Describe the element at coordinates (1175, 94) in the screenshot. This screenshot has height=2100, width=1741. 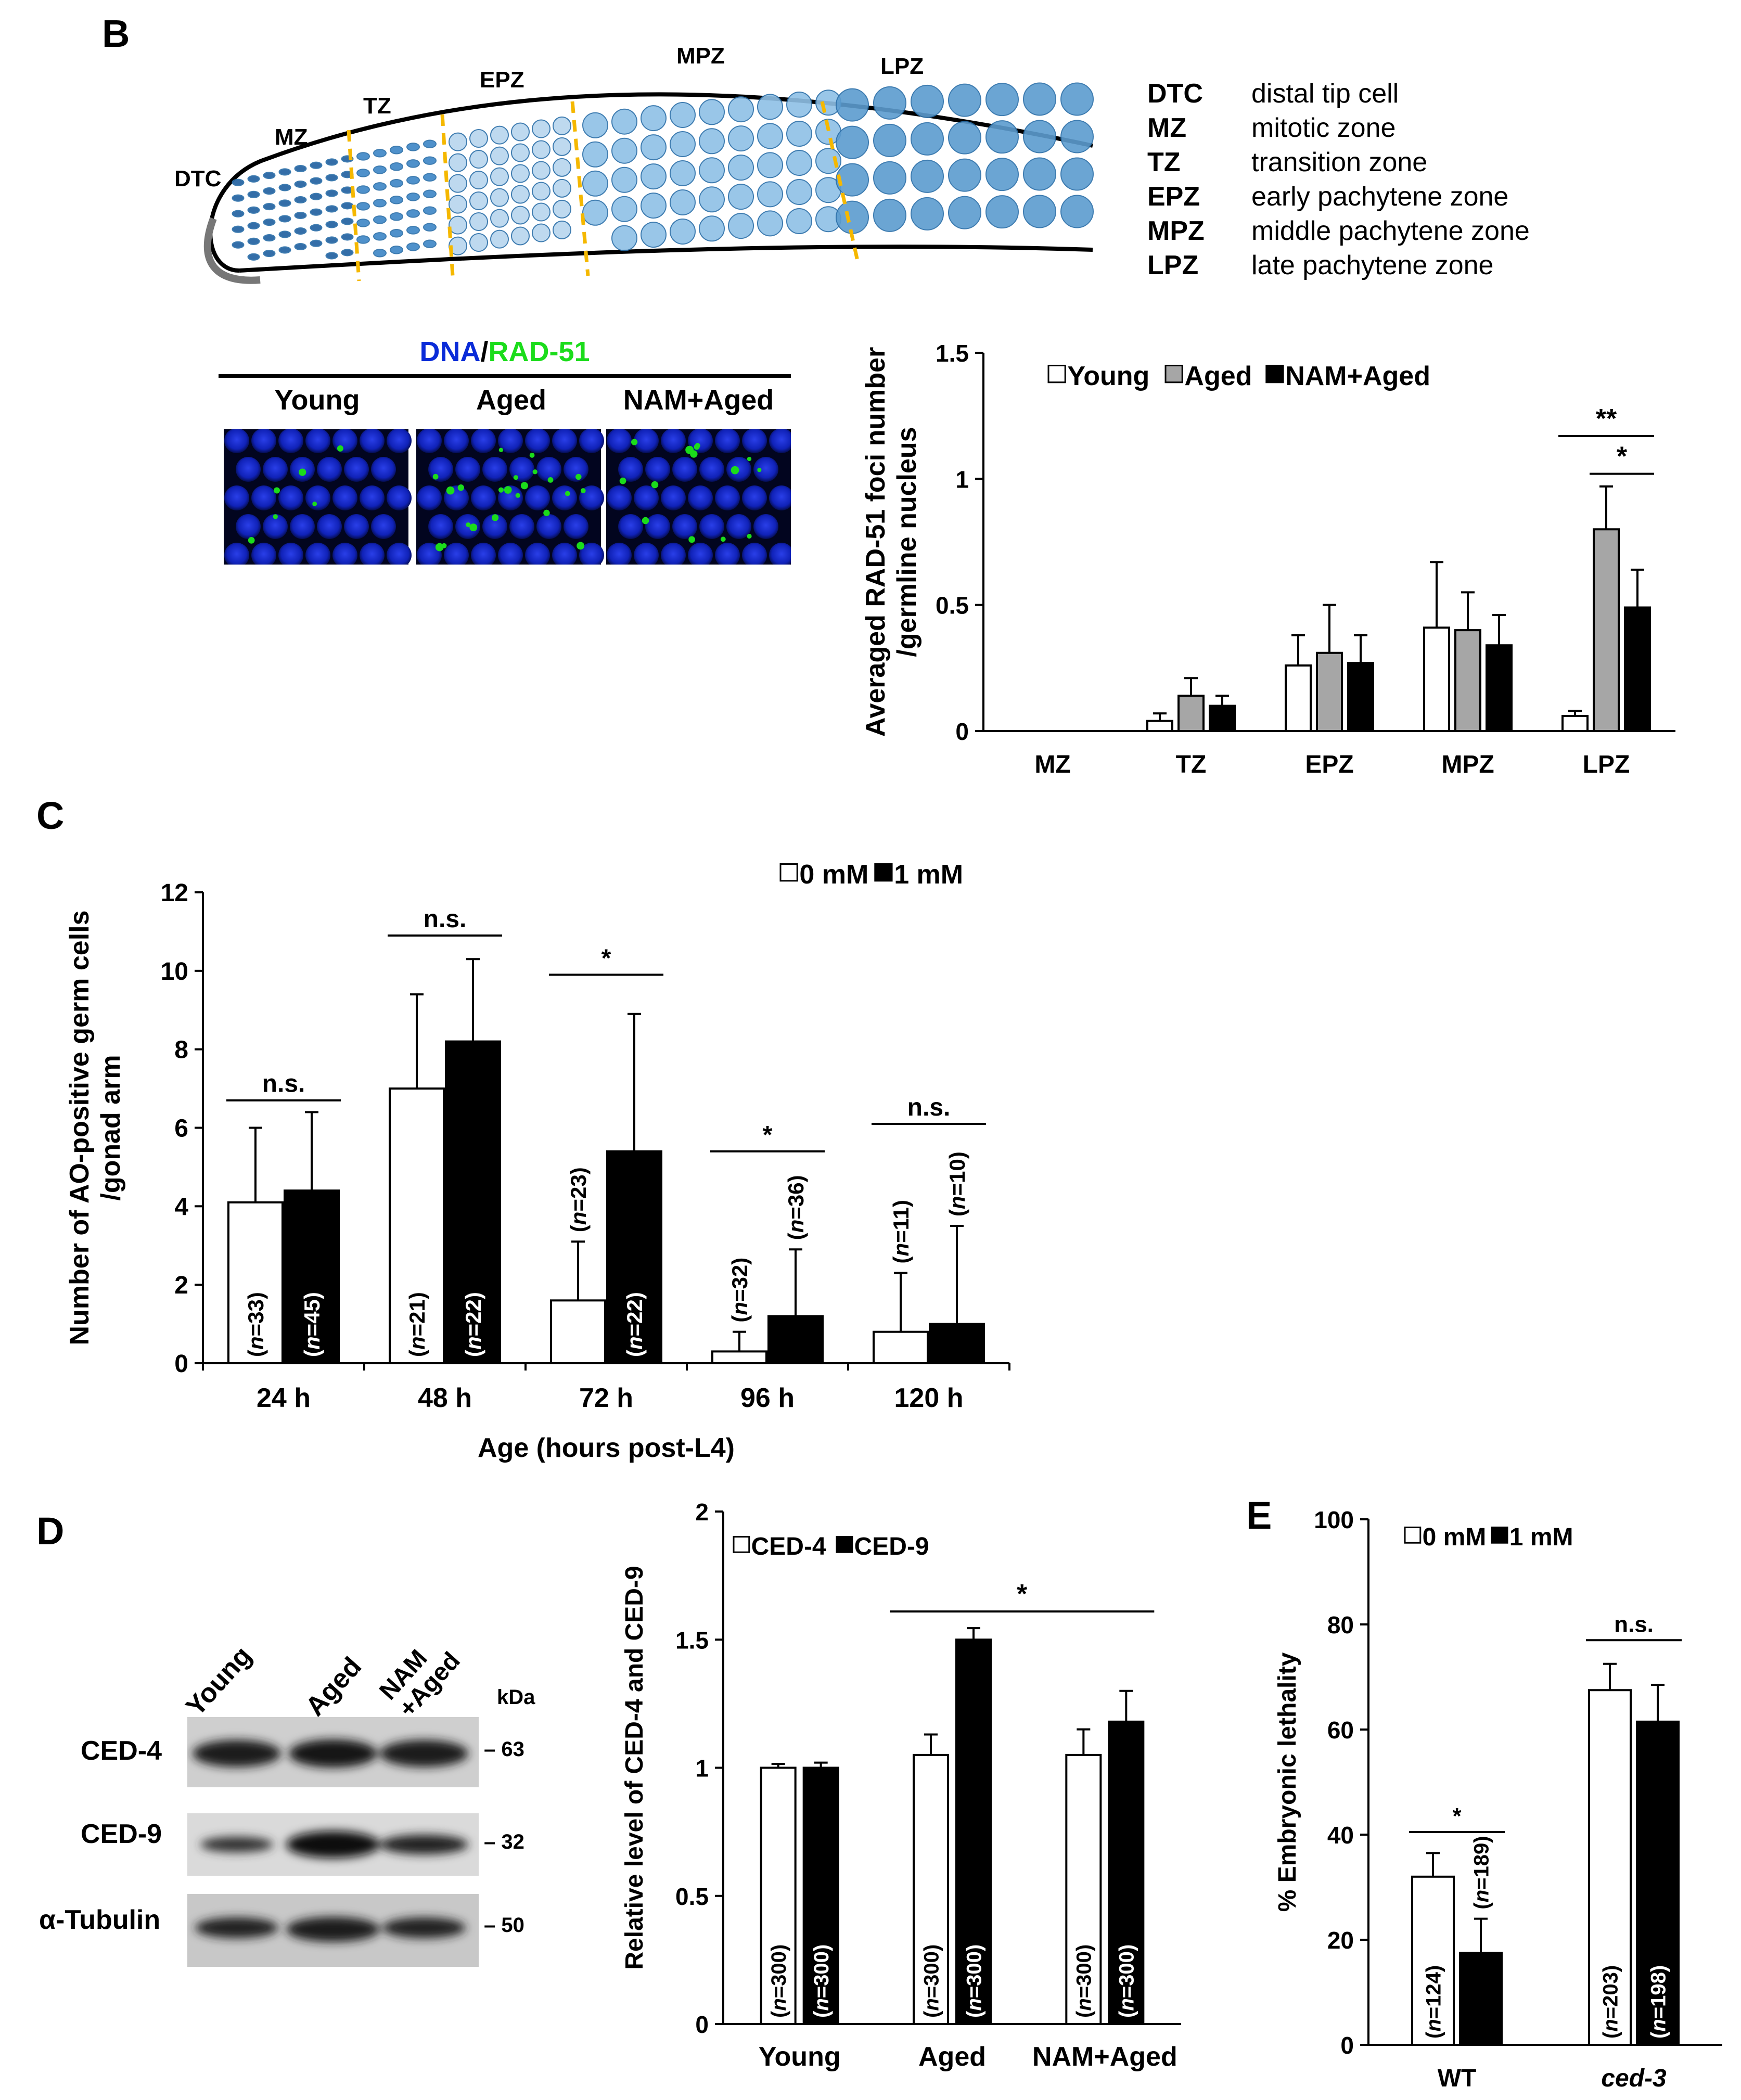
I see `zone-legend-abbr: DTC` at that location.